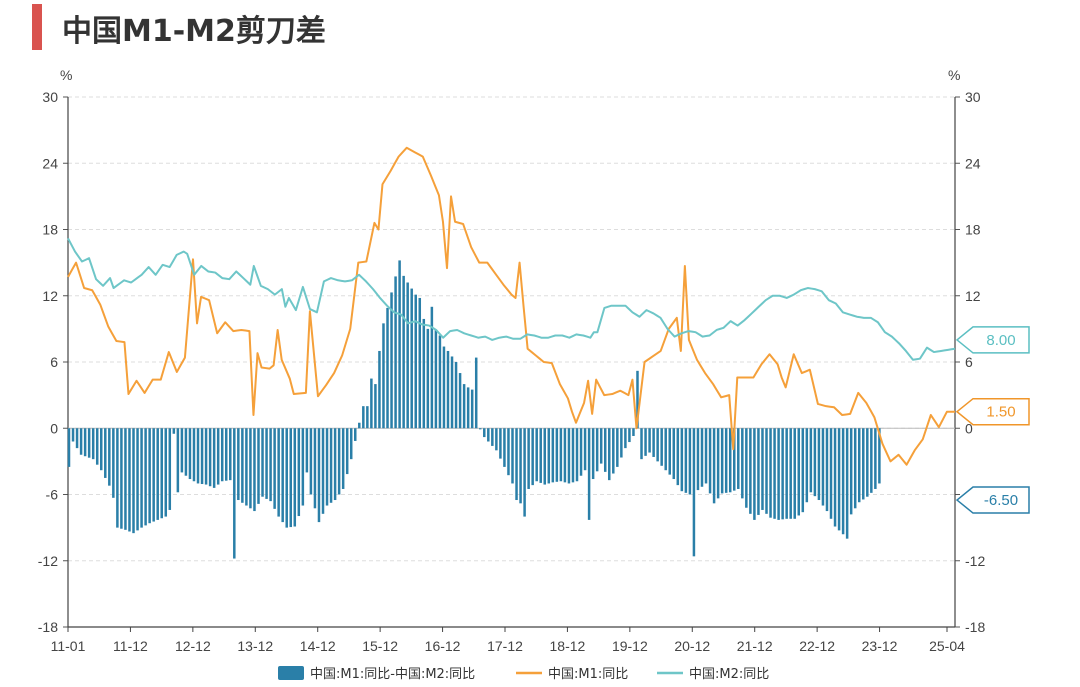  What do you see at coordinates (194, 31) in the screenshot?
I see `chart-title: 中国M1-M2剪刀差` at bounding box center [194, 31].